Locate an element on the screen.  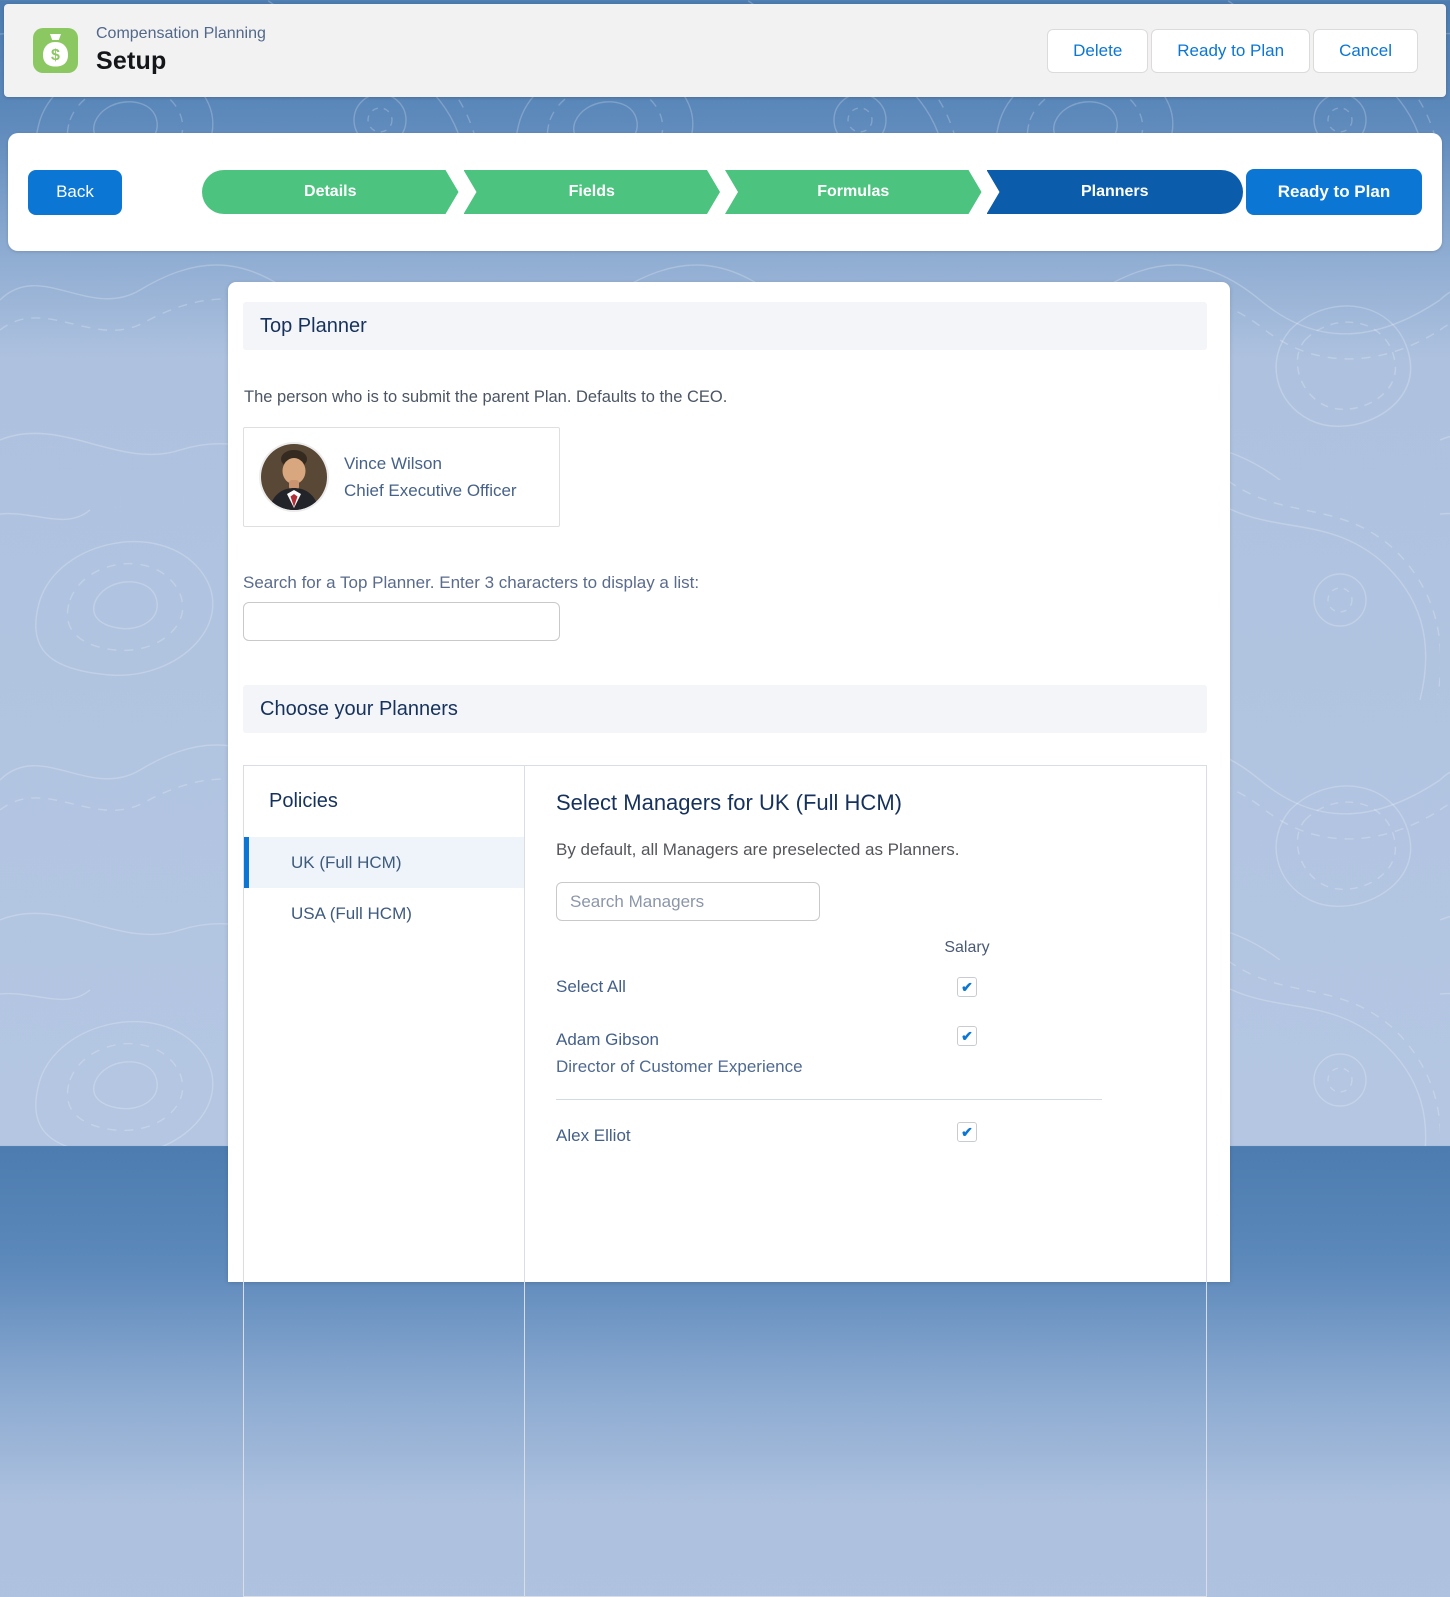
top-planner-name: Vince Wilson is located at coordinates (393, 463).